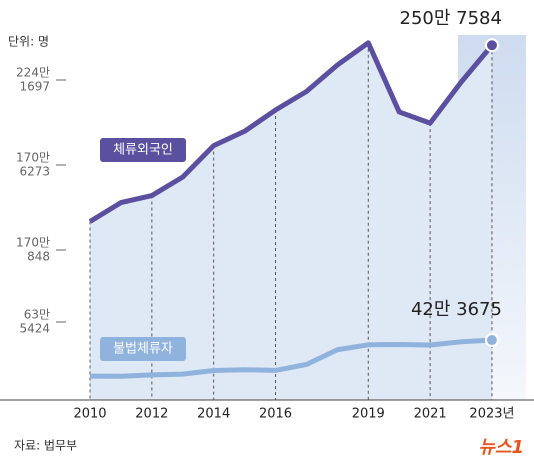  I want to click on axis-label: 63만, so click(37, 315).